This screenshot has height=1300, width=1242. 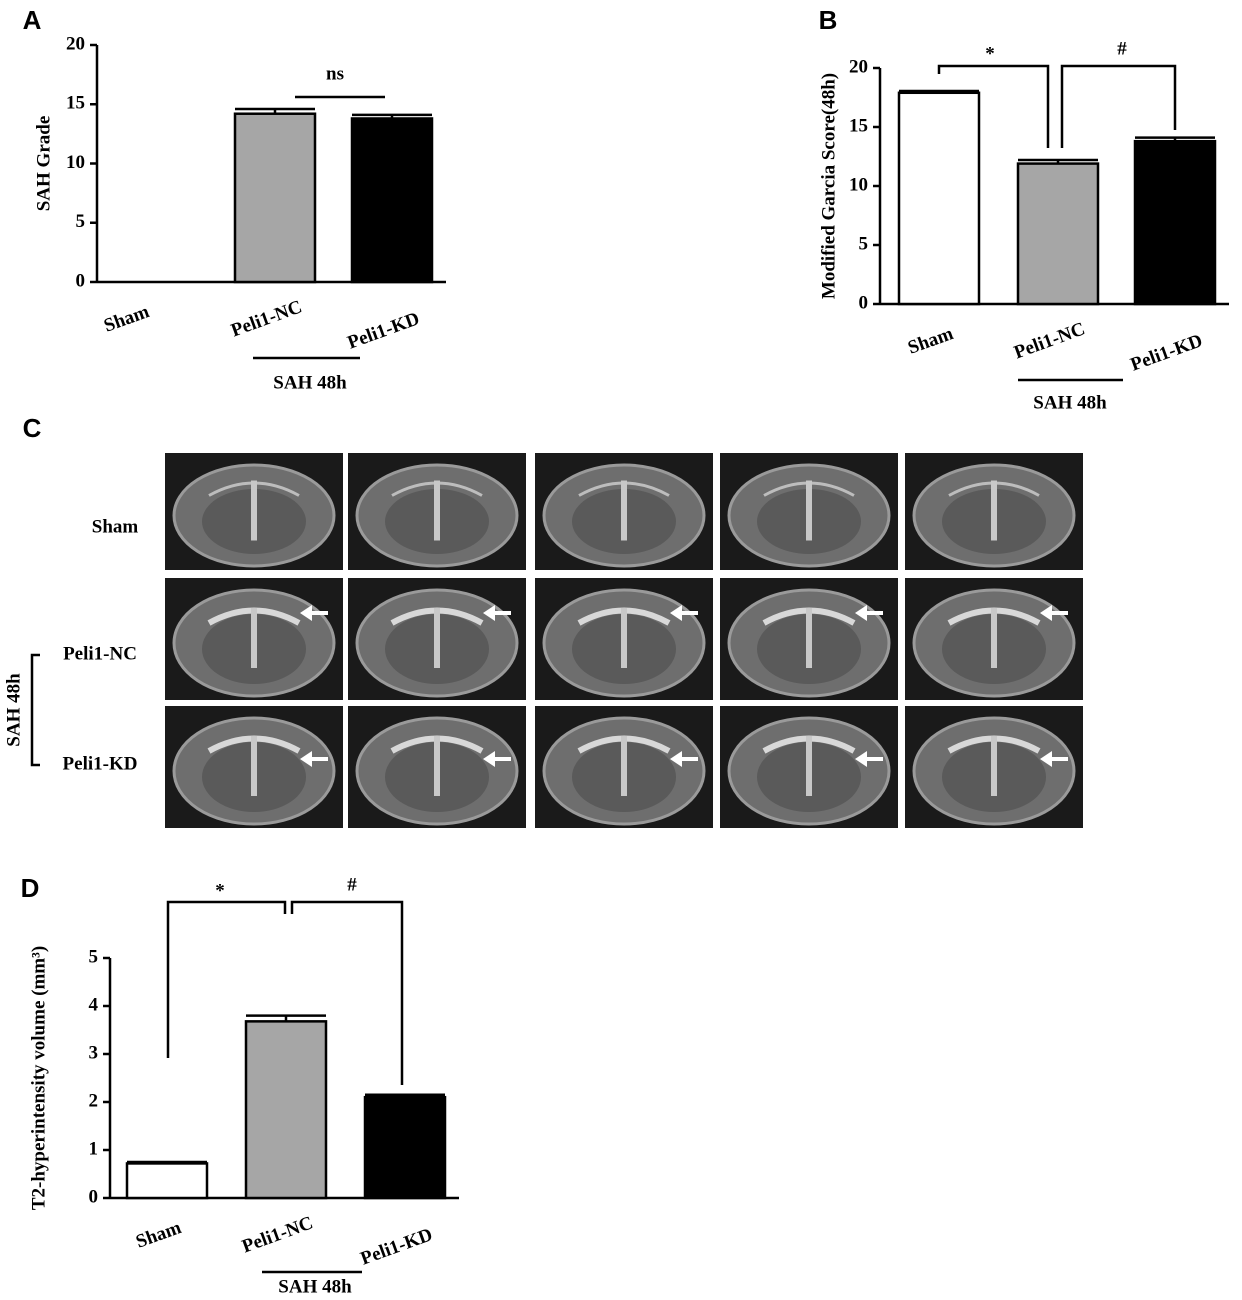 What do you see at coordinates (94, 1100) in the screenshot?
I see `y-tick-label: 2` at bounding box center [94, 1100].